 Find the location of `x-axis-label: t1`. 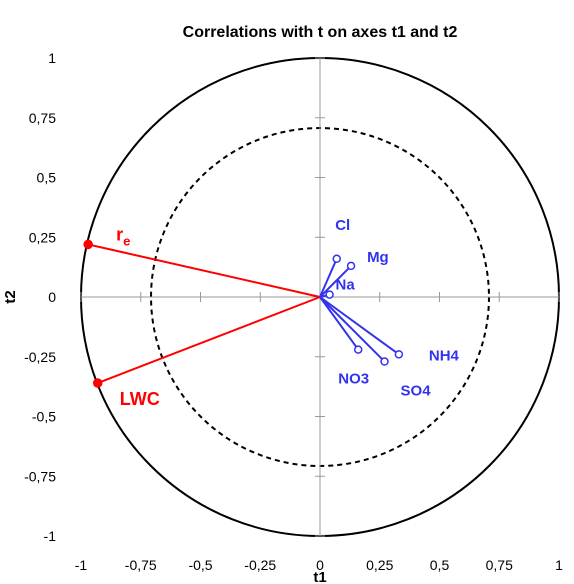

x-axis-label: t1 is located at coordinates (319, 576).